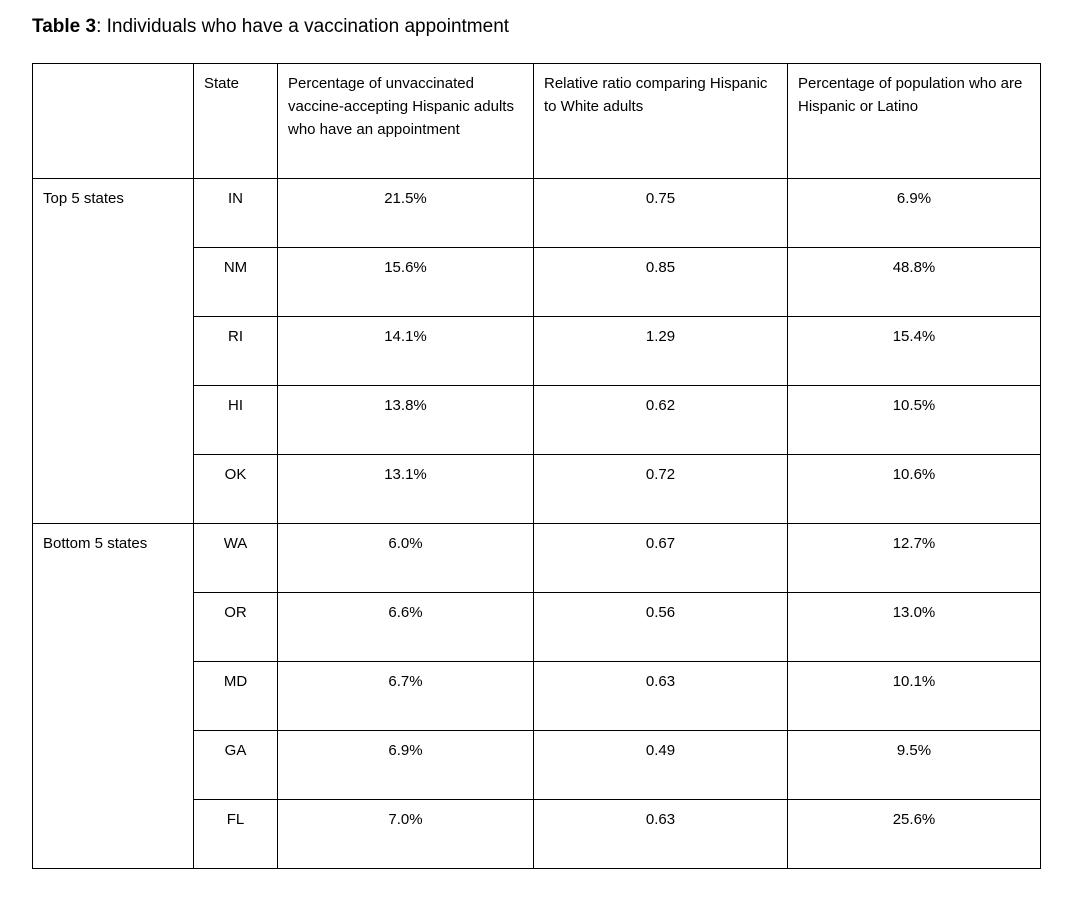 The height and width of the screenshot is (900, 1072). Describe the element at coordinates (914, 282) in the screenshot. I see `pct-population-cell: 48.8%` at that location.